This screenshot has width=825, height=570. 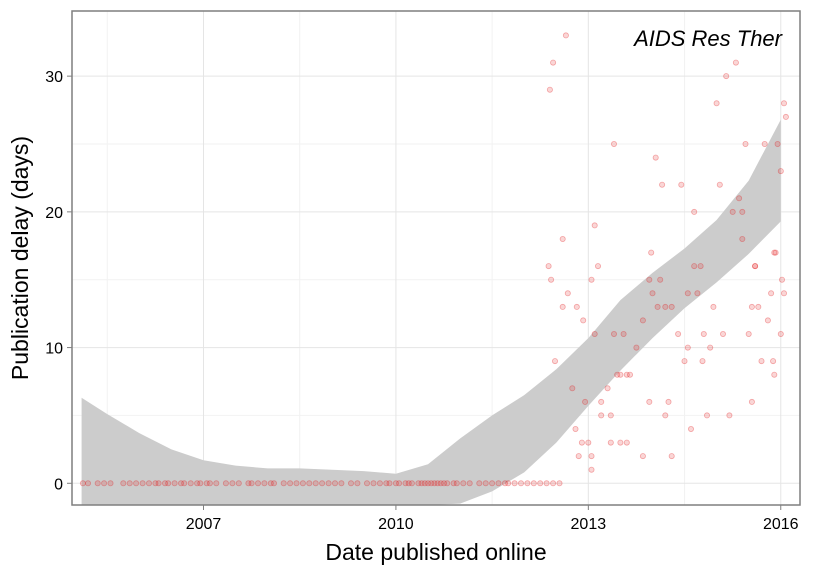 I want to click on journal-annotation: AIDS Res Ther, so click(x=708, y=38).